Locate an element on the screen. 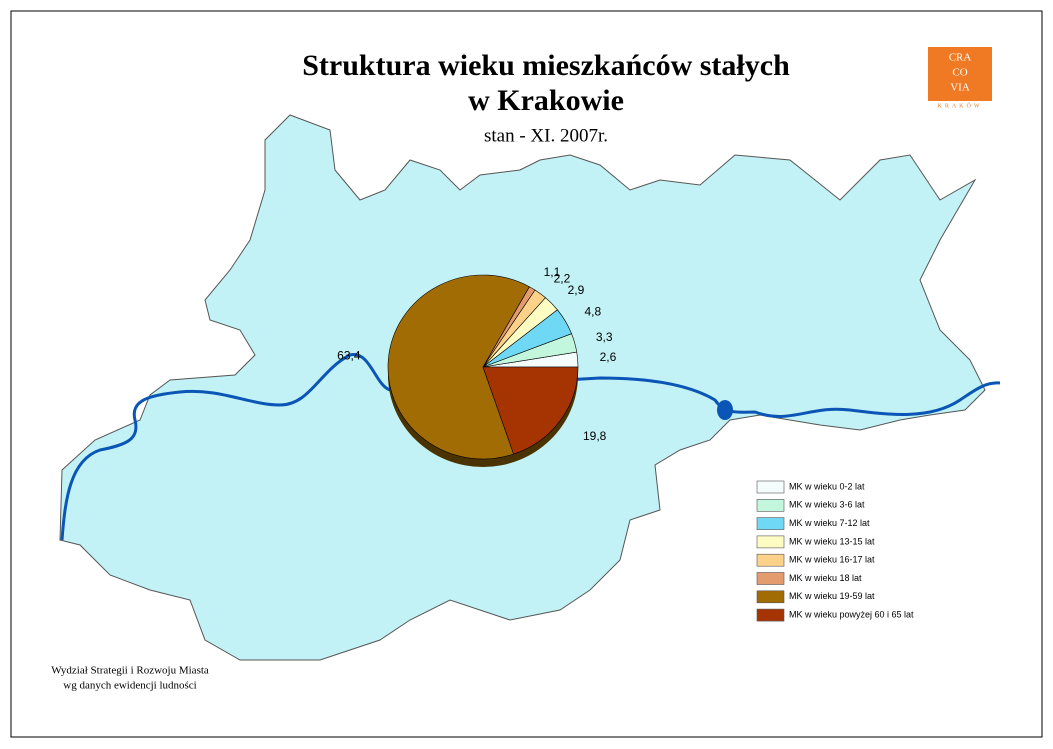 The height and width of the screenshot is (749, 1053). logo: CRA CO VIA KRAKÓW is located at coordinates (960, 78).